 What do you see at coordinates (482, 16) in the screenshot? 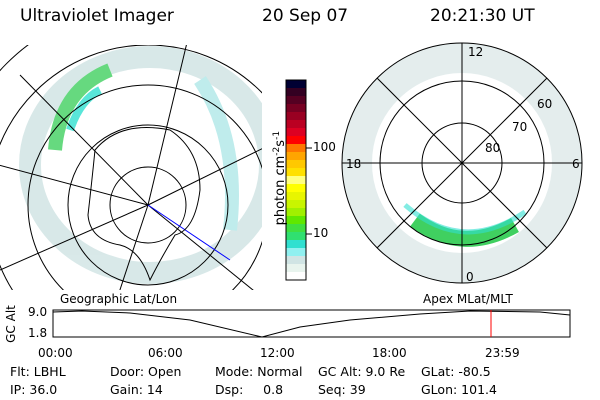
I see `time-label: 20:21:30 UT` at bounding box center [482, 16].